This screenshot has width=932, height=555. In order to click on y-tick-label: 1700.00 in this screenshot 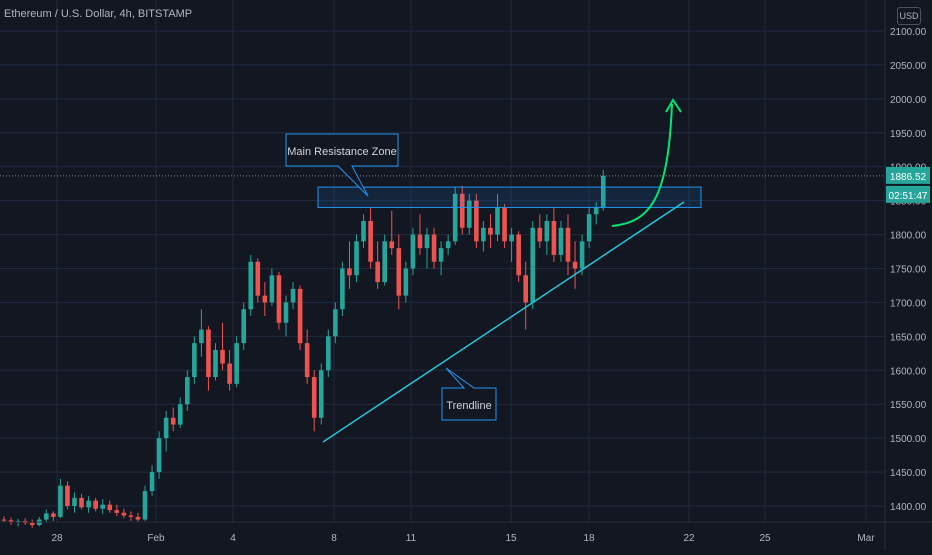, I will do `click(908, 303)`.